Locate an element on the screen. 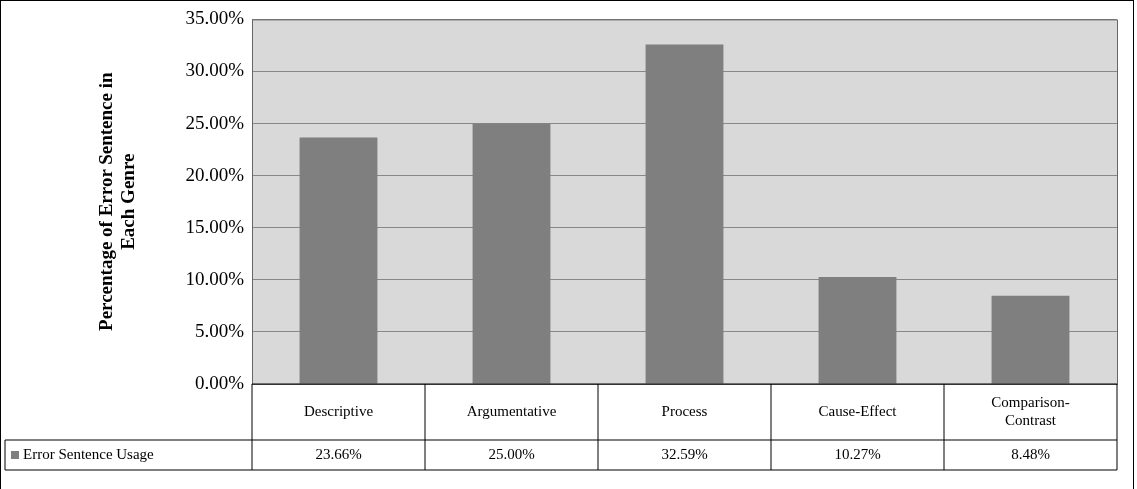  x-tick-label: Cause-Effect is located at coordinates (858, 410).